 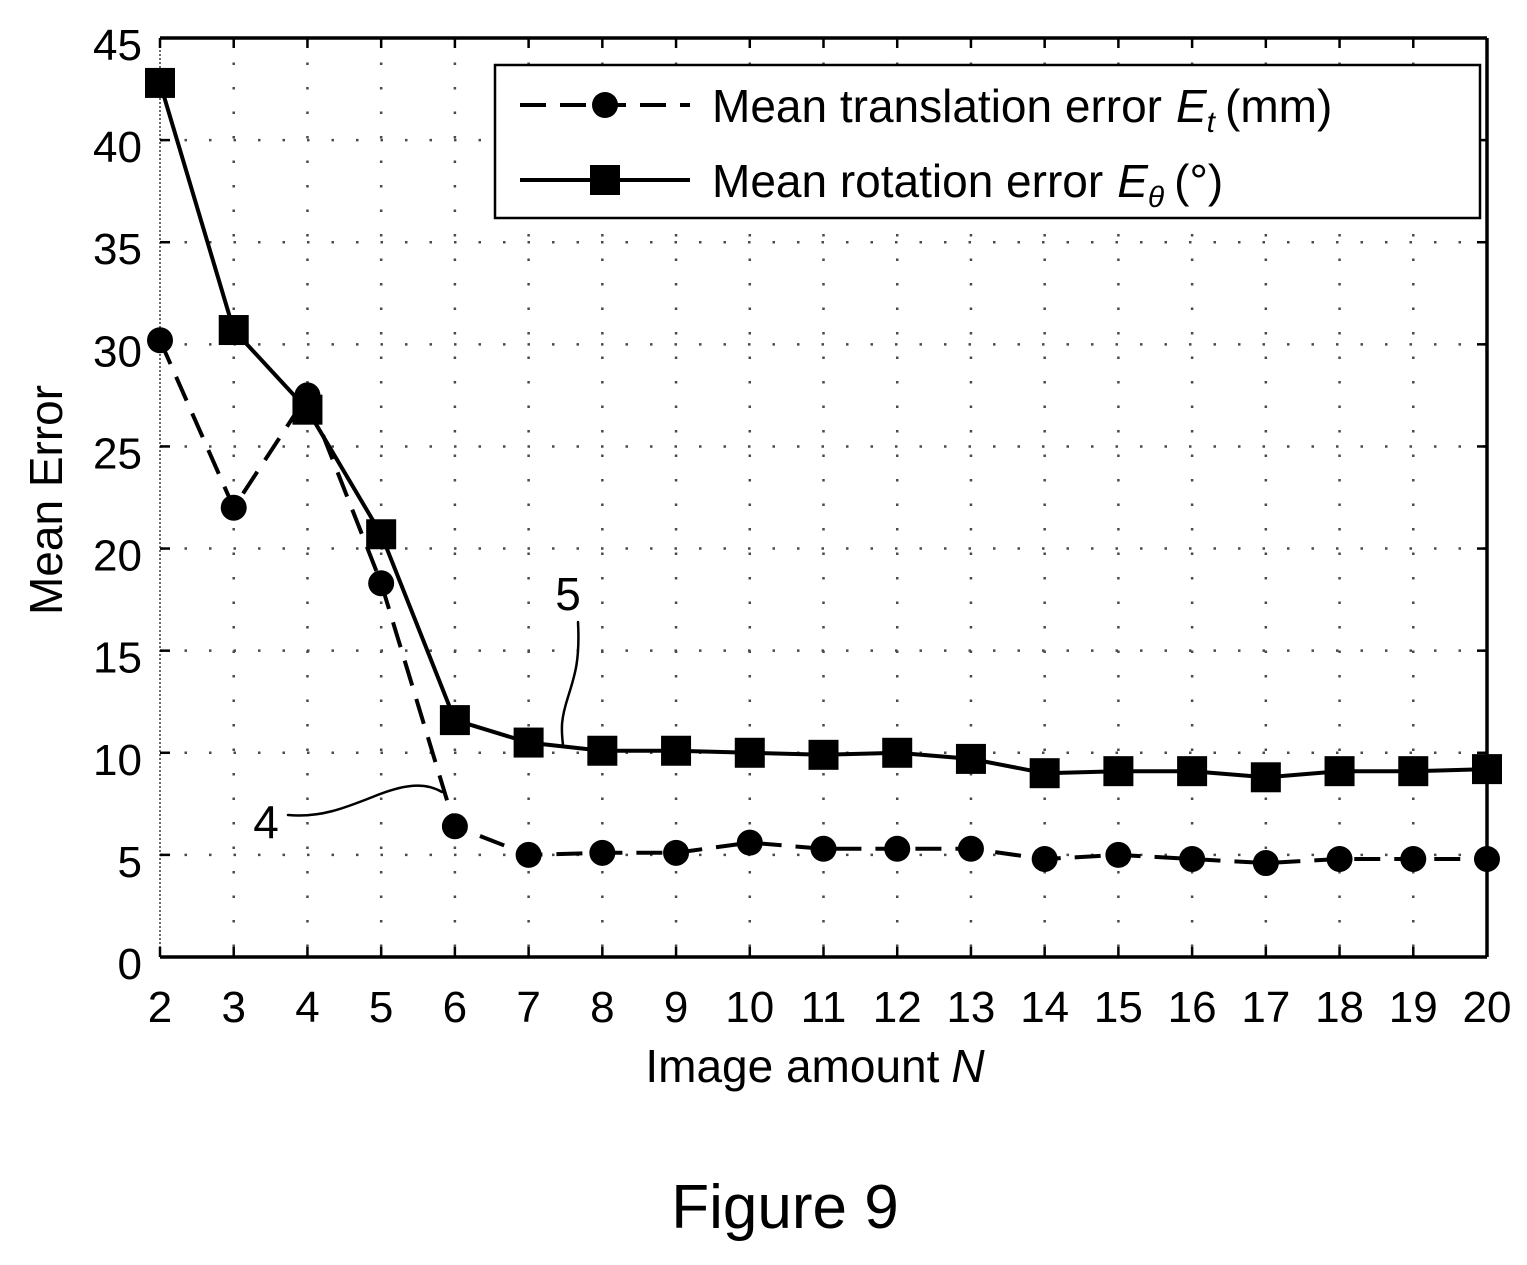 I want to click on x-tick-label: 15, so click(x=1118, y=1007).